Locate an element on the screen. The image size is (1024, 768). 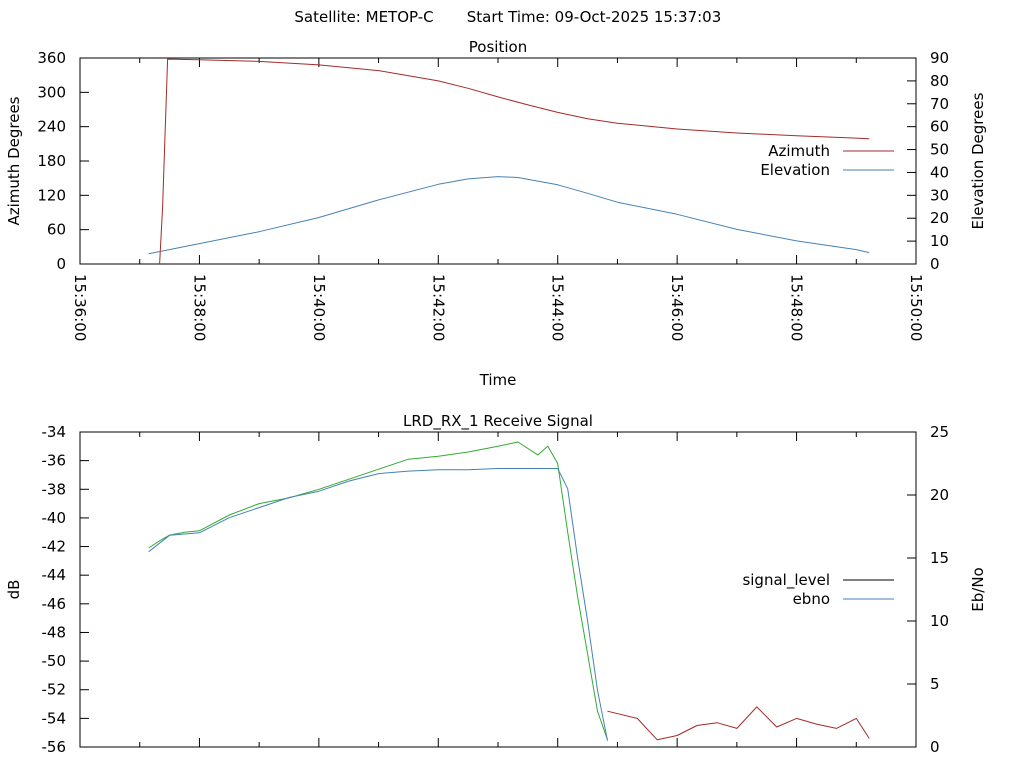
y2-tick-label: 25 is located at coordinates (939, 432).